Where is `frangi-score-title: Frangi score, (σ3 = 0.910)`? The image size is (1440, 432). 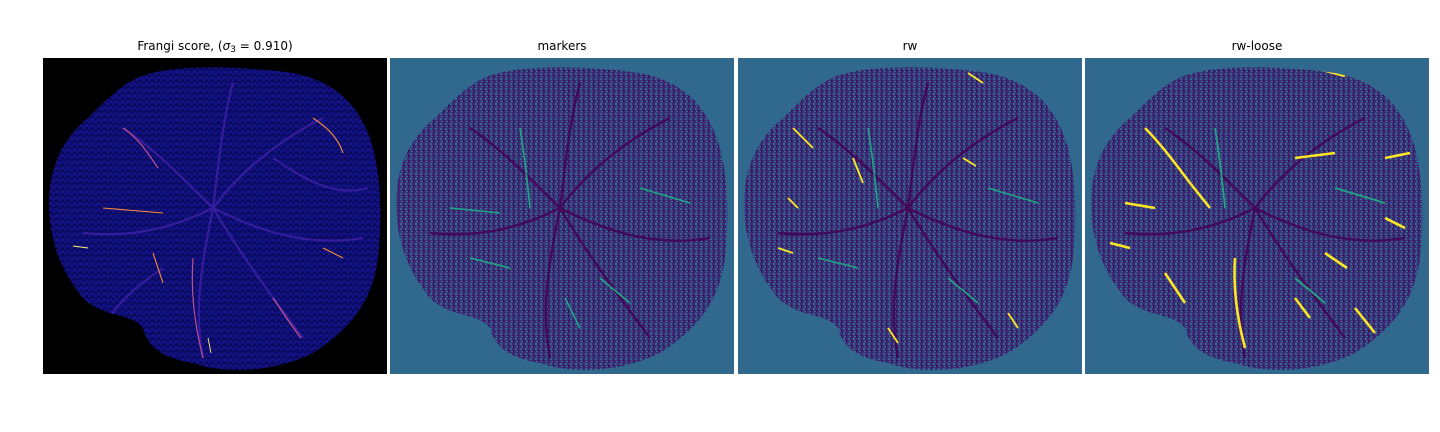 frangi-score-title: Frangi score, (σ3 = 0.910) is located at coordinates (215, 48).